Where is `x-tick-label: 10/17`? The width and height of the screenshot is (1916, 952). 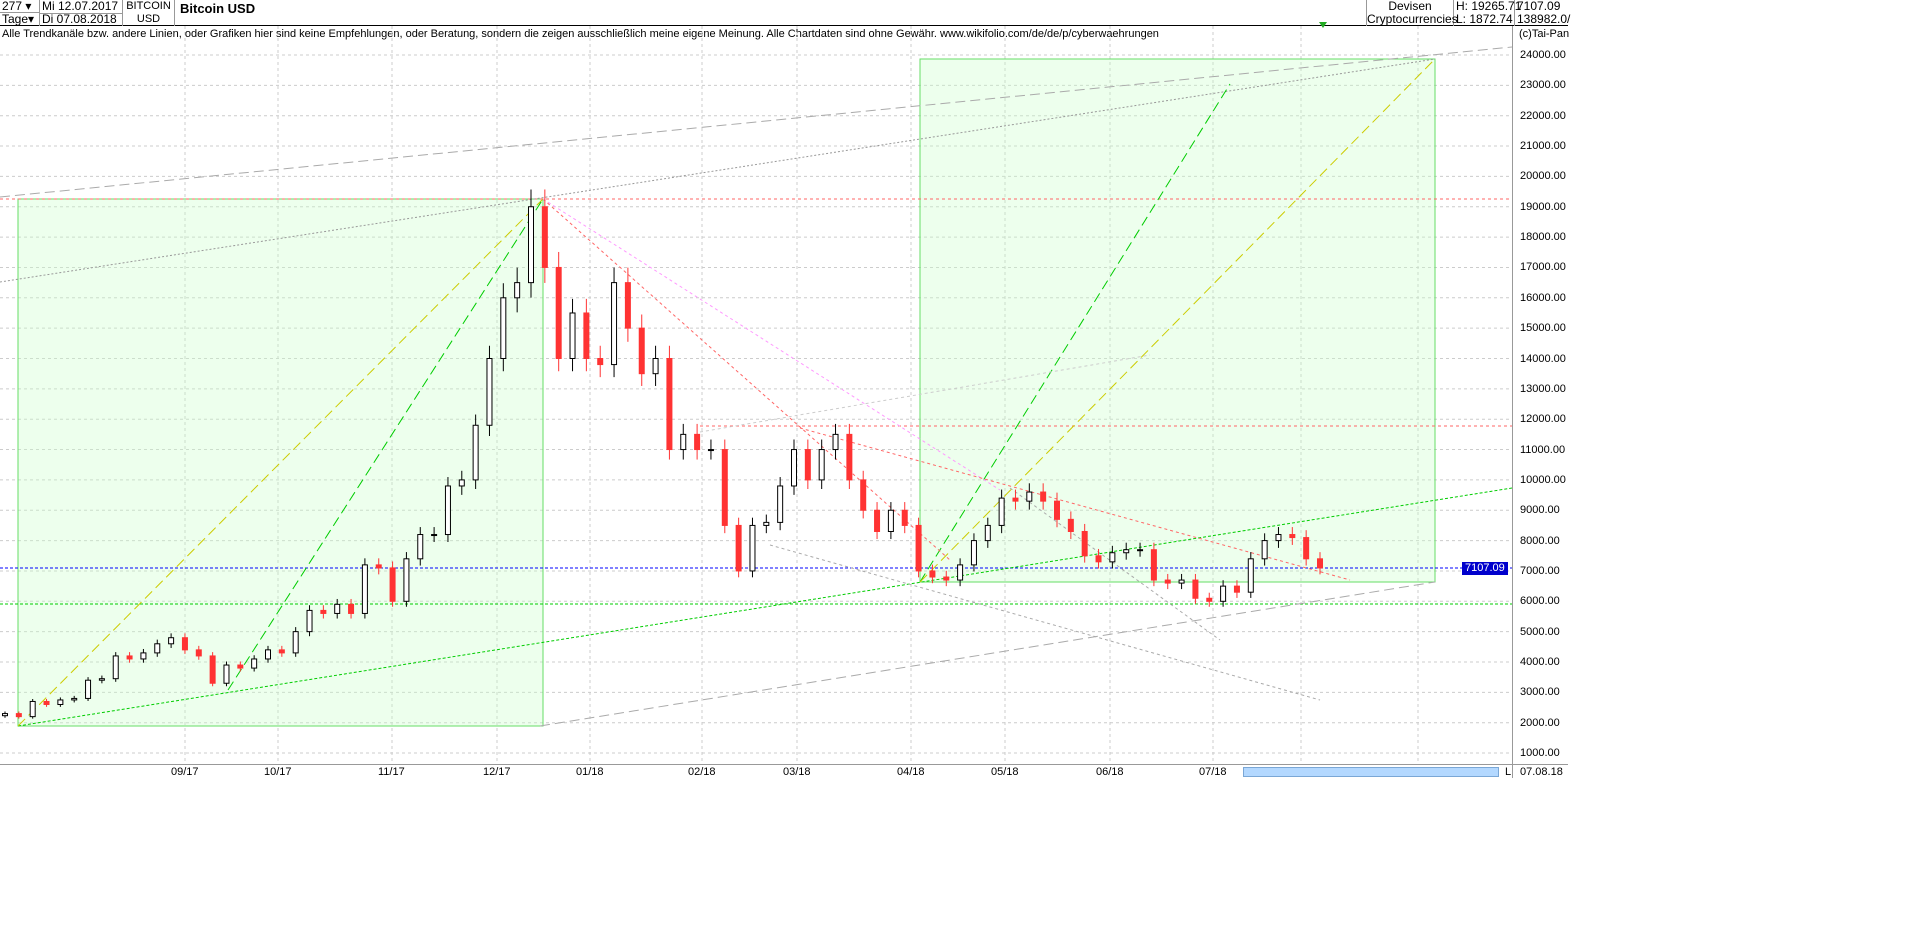 x-tick-label: 10/17 is located at coordinates (278, 772).